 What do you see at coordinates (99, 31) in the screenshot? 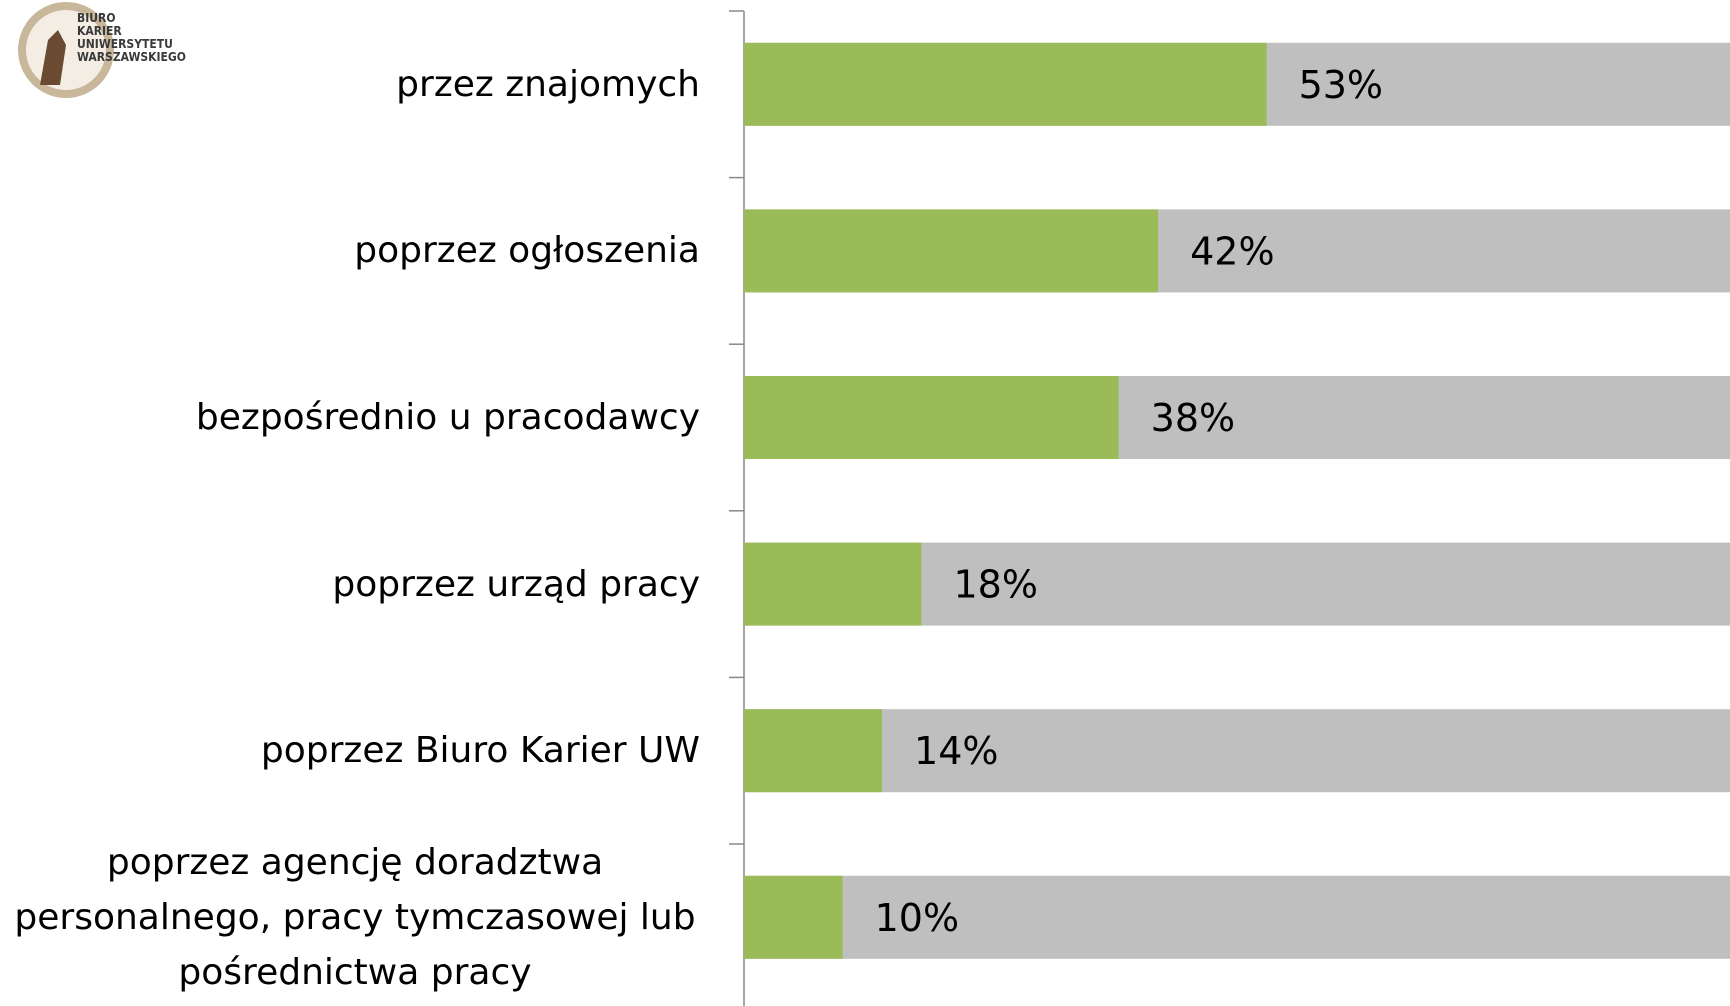
I see `logo-line: KARIER` at bounding box center [99, 31].